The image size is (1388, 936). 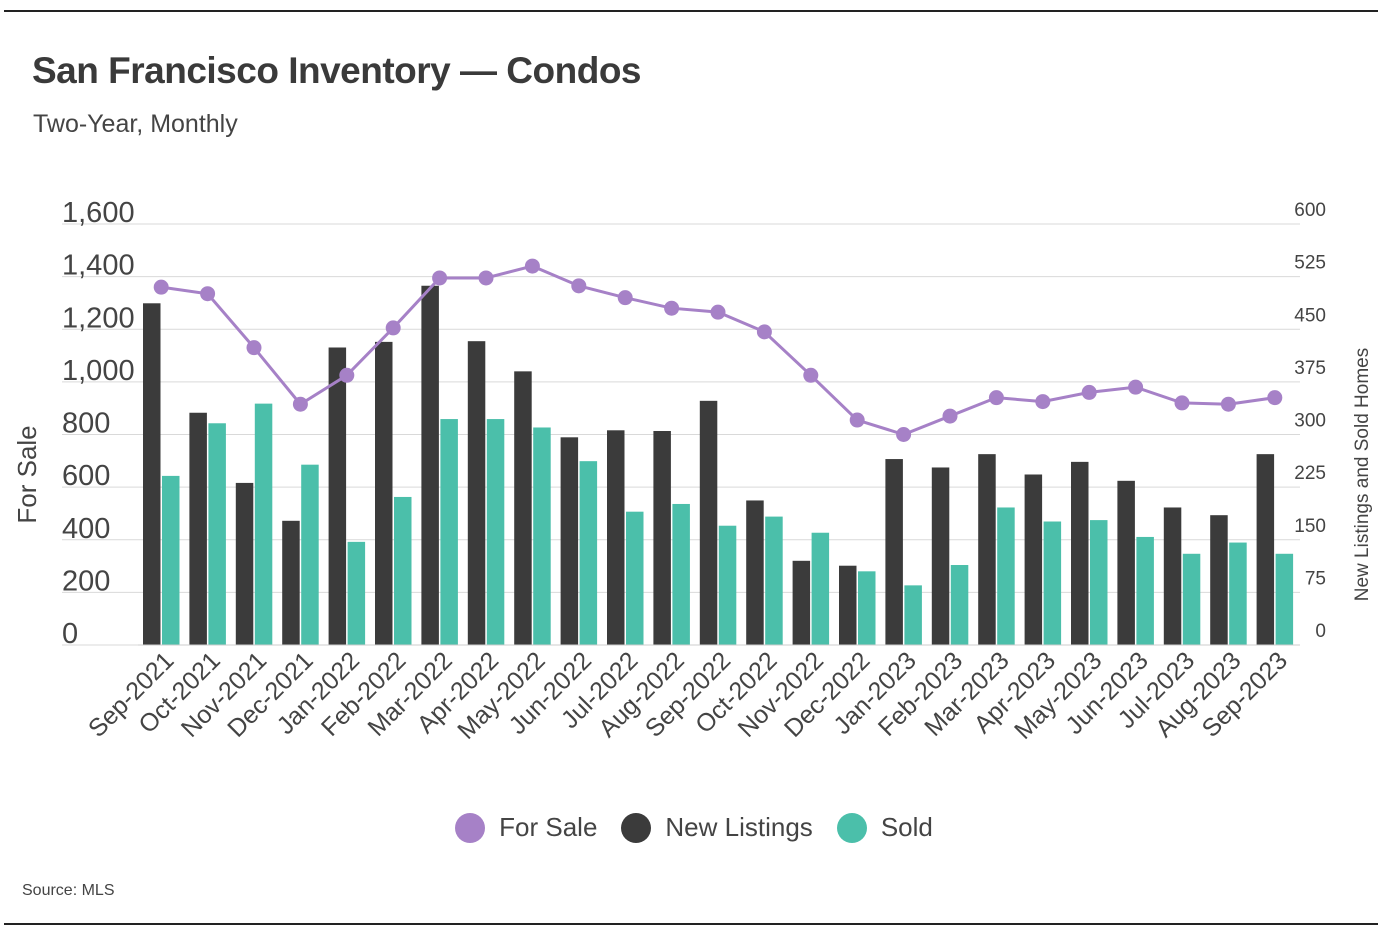 What do you see at coordinates (1310, 263) in the screenshot?
I see `y2-tick-label: 525` at bounding box center [1310, 263].